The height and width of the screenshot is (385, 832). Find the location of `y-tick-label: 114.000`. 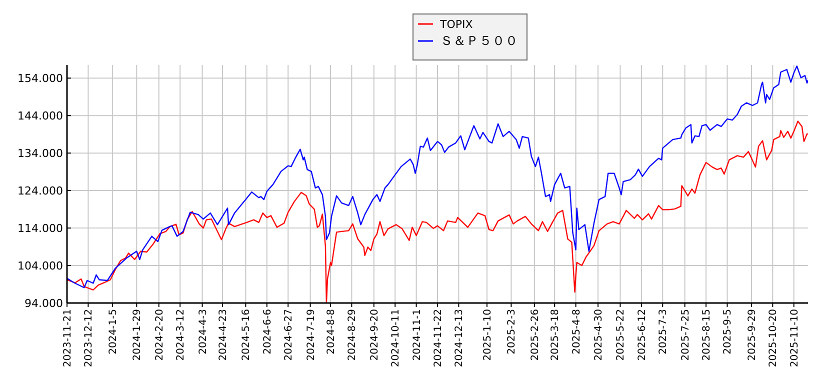

y-tick-label: 114.000 is located at coordinates (40, 229).